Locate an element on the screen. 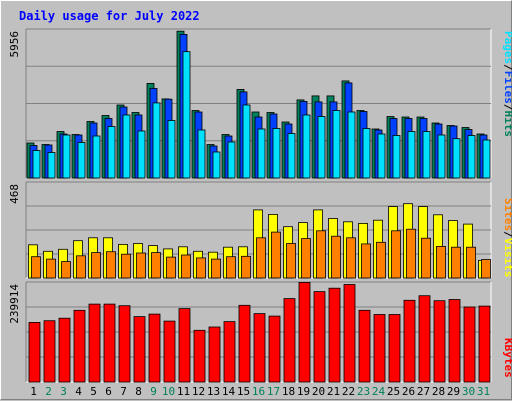  day-label-11: 11 is located at coordinates (183, 391).